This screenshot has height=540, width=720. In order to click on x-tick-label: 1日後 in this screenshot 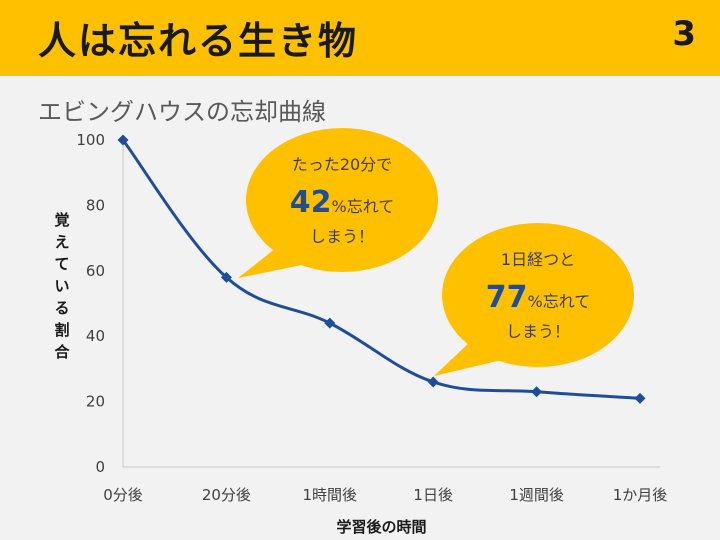, I will do `click(433, 495)`.